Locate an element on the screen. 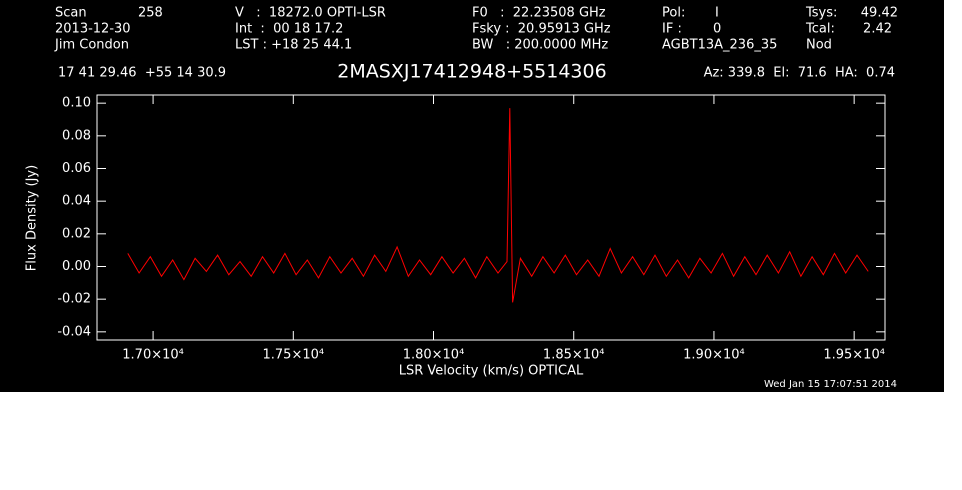 Image resolution: width=962 pixels, height=490 pixels. y-tick-label: 0.06 is located at coordinates (76, 168).